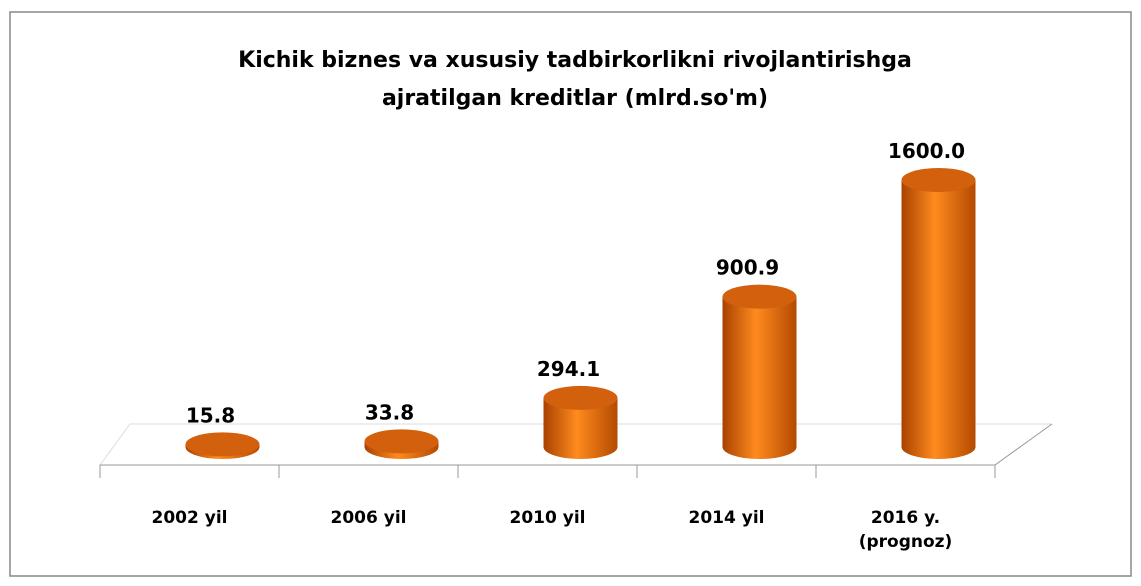 The height and width of the screenshot is (586, 1141). Describe the element at coordinates (568, 369) in the screenshot. I see `value-label: 294.1` at that location.